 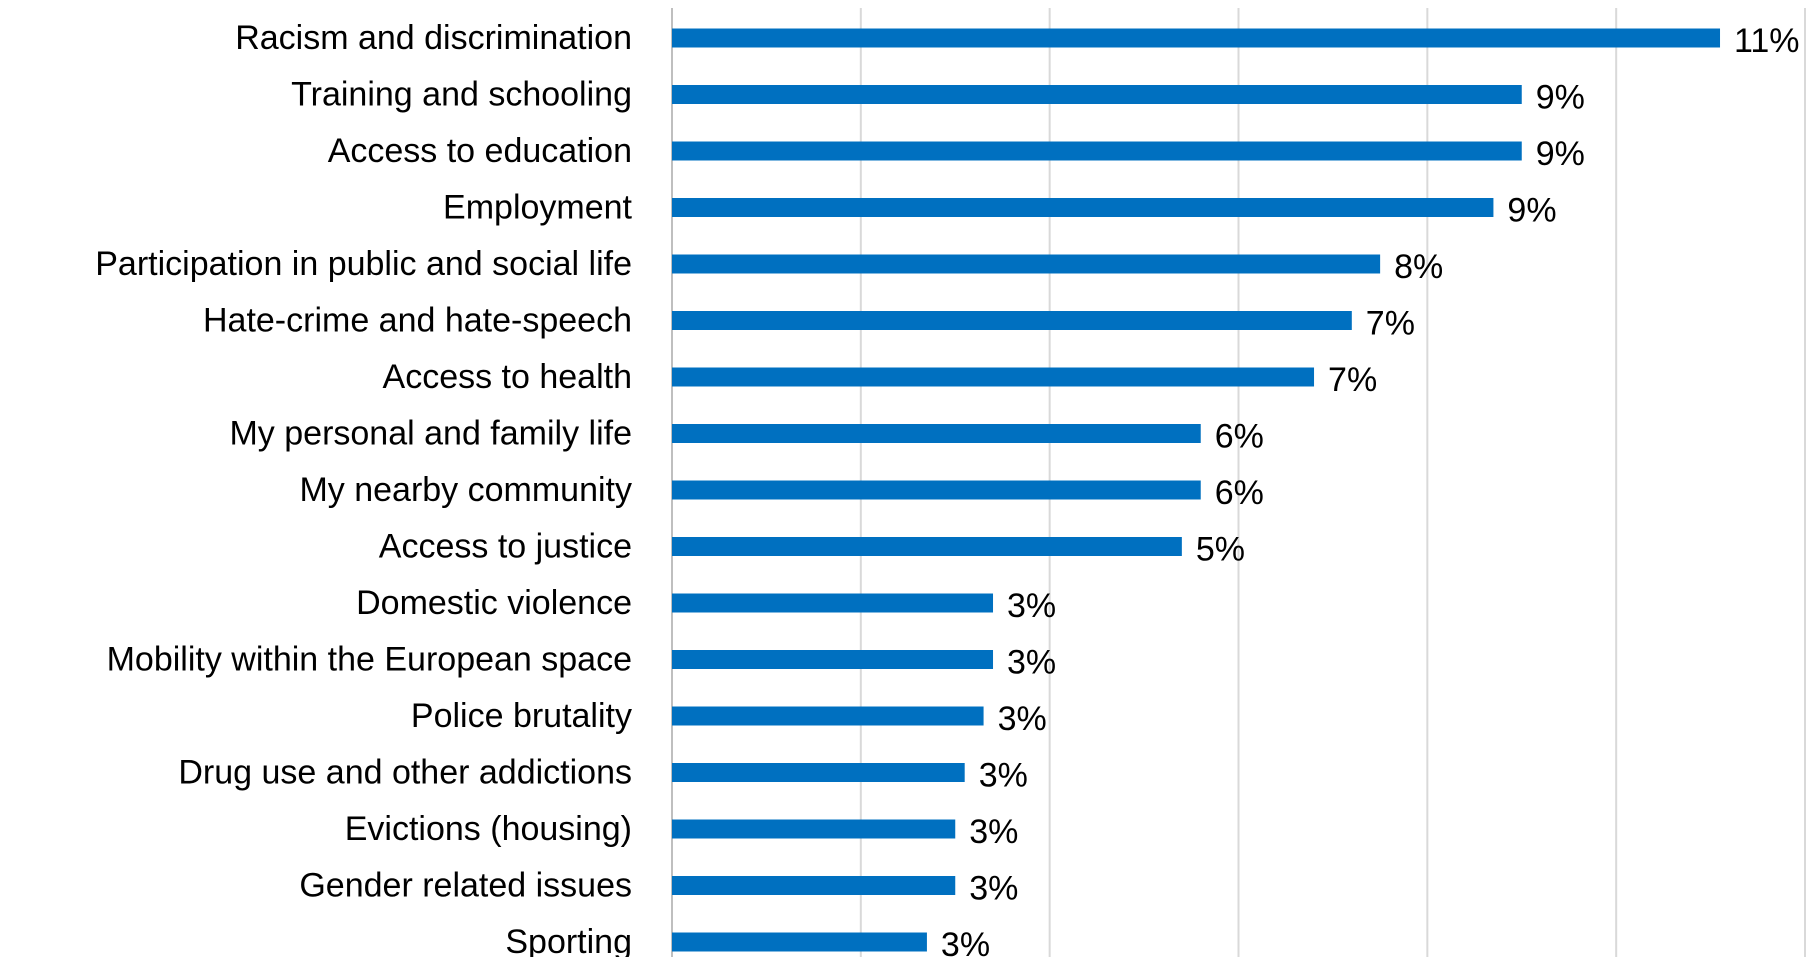 I want to click on data-label: 11%, so click(x=1767, y=41).